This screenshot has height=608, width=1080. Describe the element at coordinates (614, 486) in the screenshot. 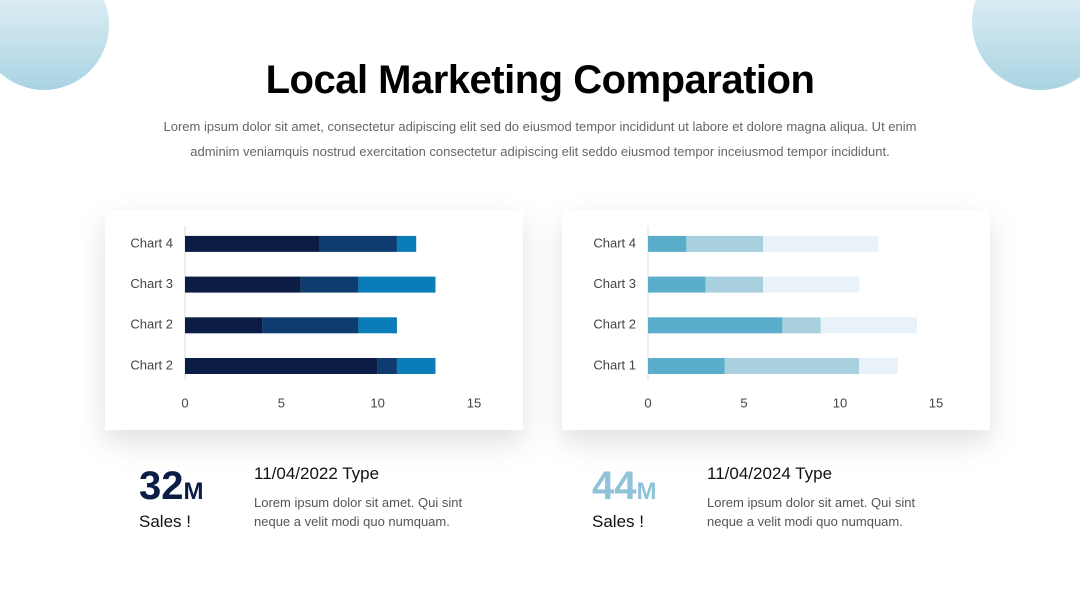

I see `stat-number: 44` at that location.